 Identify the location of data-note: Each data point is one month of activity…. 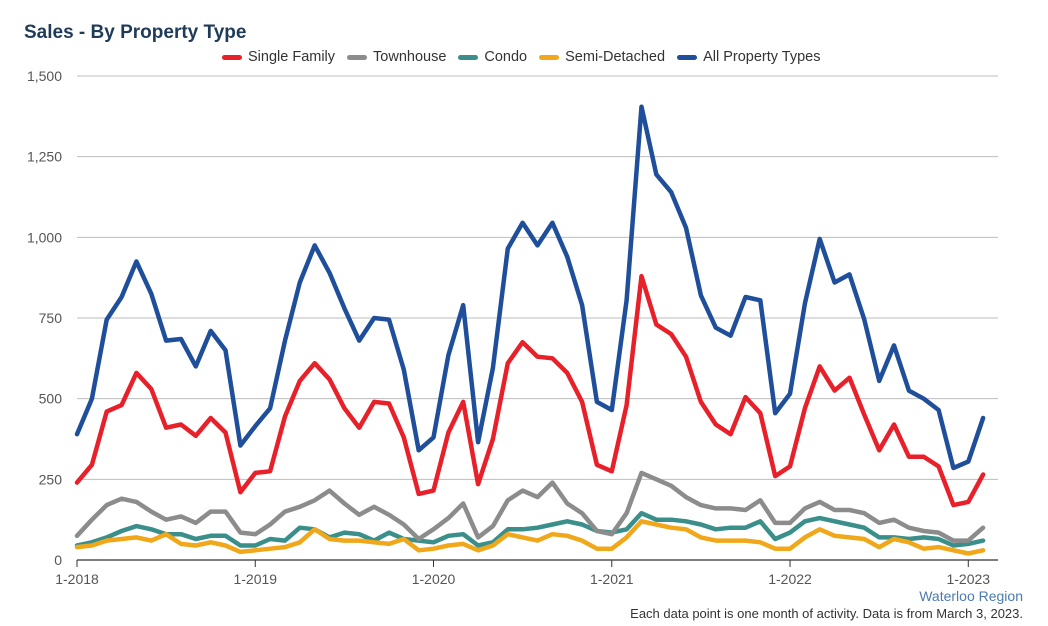
(826, 613).